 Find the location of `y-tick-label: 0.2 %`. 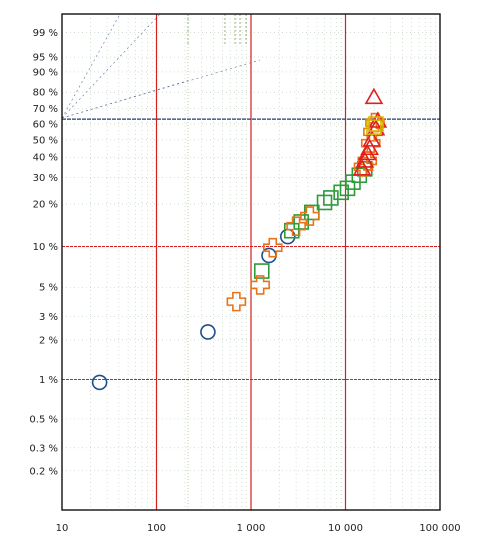

y-tick-label: 0.2 % is located at coordinates (43, 471).